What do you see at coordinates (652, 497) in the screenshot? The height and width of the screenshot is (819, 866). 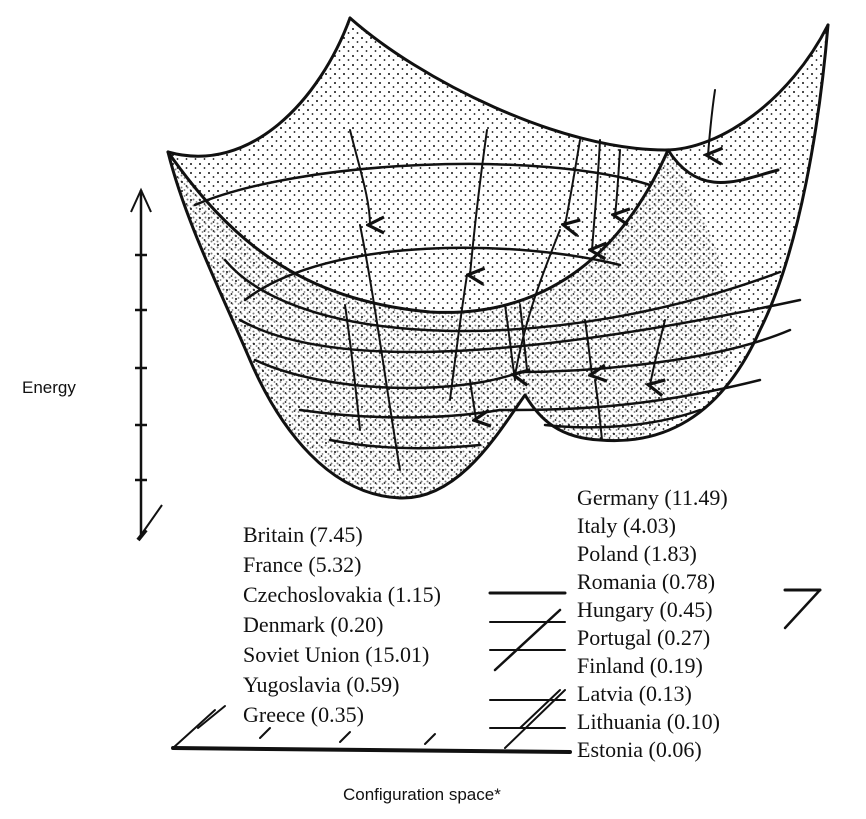 I see `country-label-germany: Germany (11.49)` at bounding box center [652, 497].